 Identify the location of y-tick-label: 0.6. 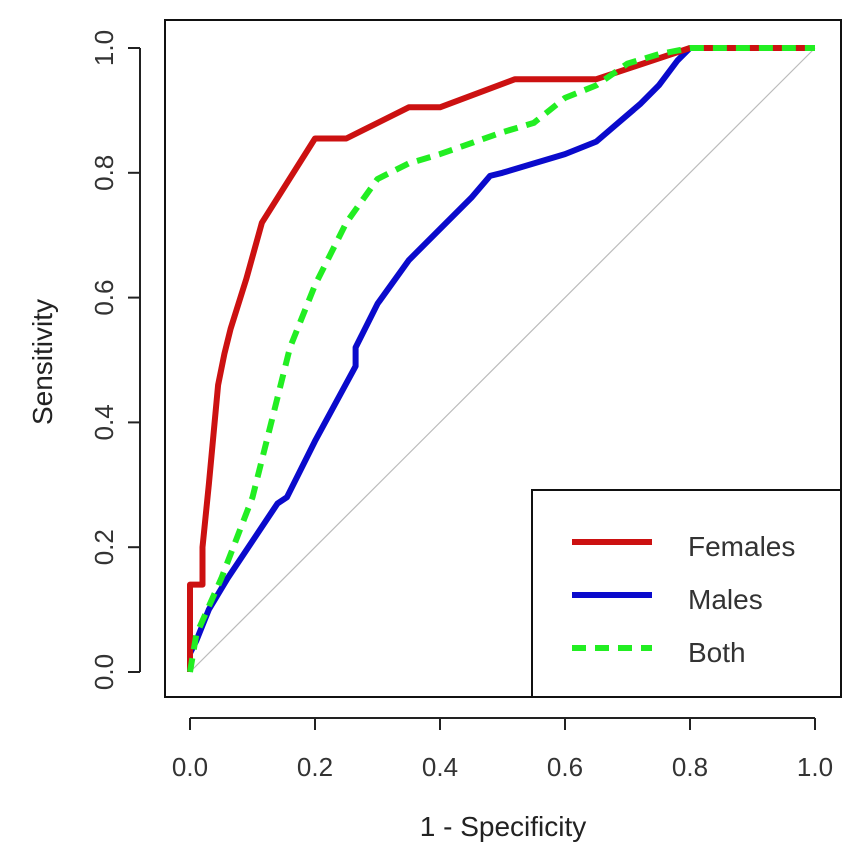
(104, 298).